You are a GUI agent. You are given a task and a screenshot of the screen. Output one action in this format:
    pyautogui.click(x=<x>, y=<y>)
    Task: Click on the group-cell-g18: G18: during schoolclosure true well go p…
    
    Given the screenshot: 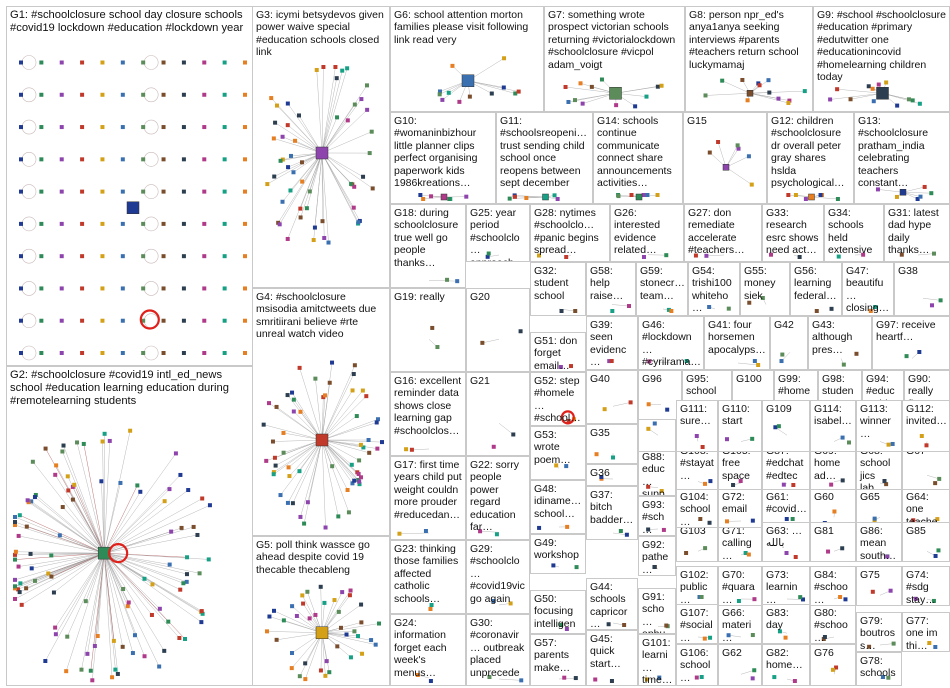 What is the action you would take?
    pyautogui.click(x=428, y=246)
    